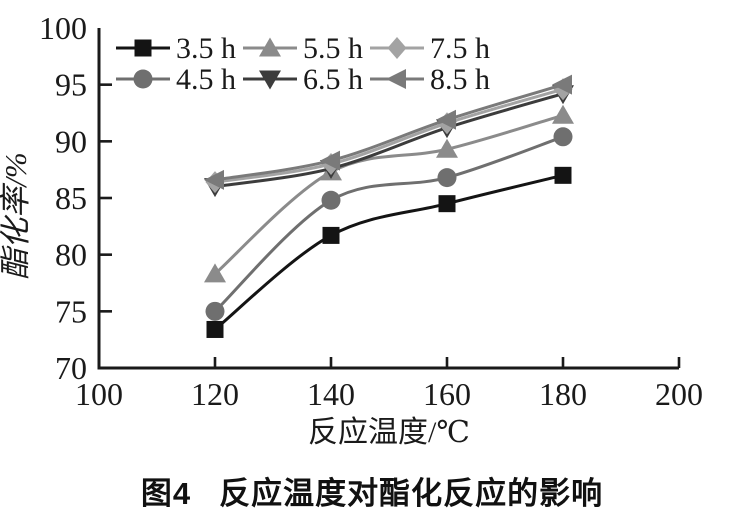 The width and height of the screenshot is (744, 522). Describe the element at coordinates (143, 48) in the screenshot. I see `legend-marker-3.5h` at that location.